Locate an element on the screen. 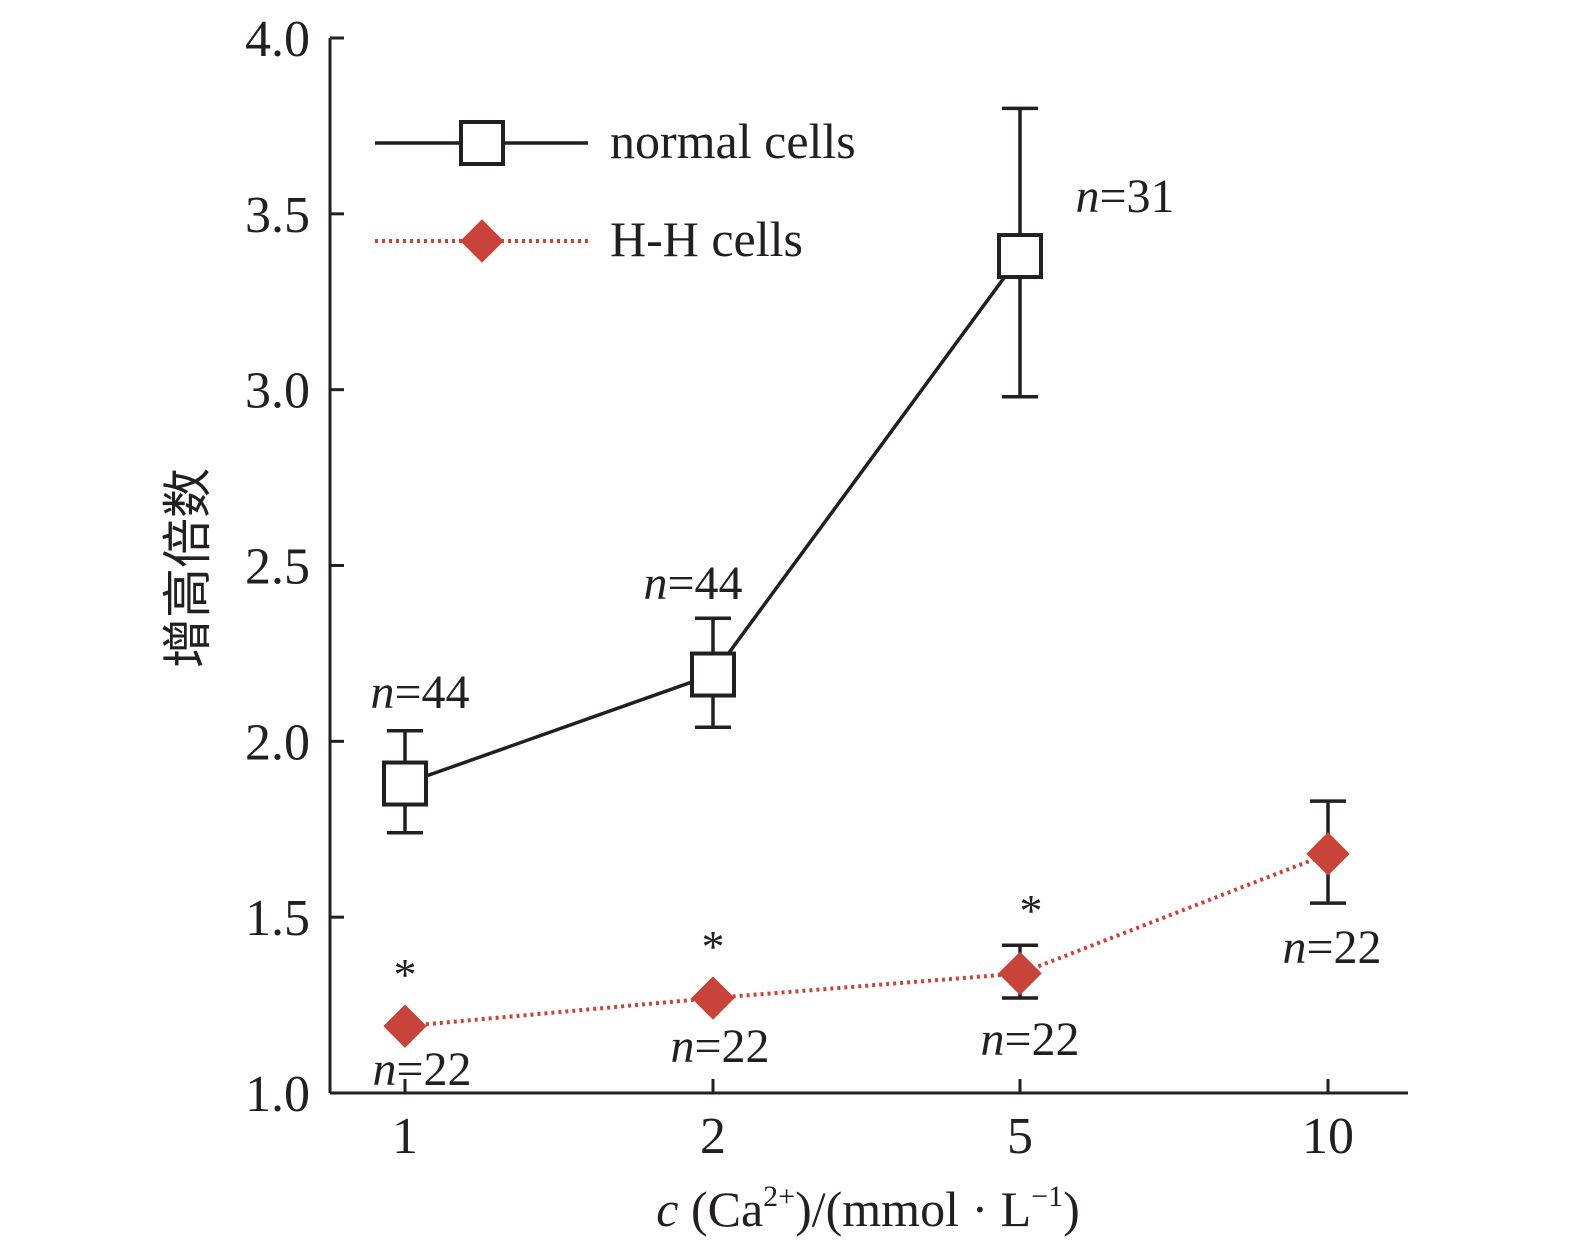 The height and width of the screenshot is (1252, 1575). x-axis-title-sup1: 2+ is located at coordinates (779, 1196).